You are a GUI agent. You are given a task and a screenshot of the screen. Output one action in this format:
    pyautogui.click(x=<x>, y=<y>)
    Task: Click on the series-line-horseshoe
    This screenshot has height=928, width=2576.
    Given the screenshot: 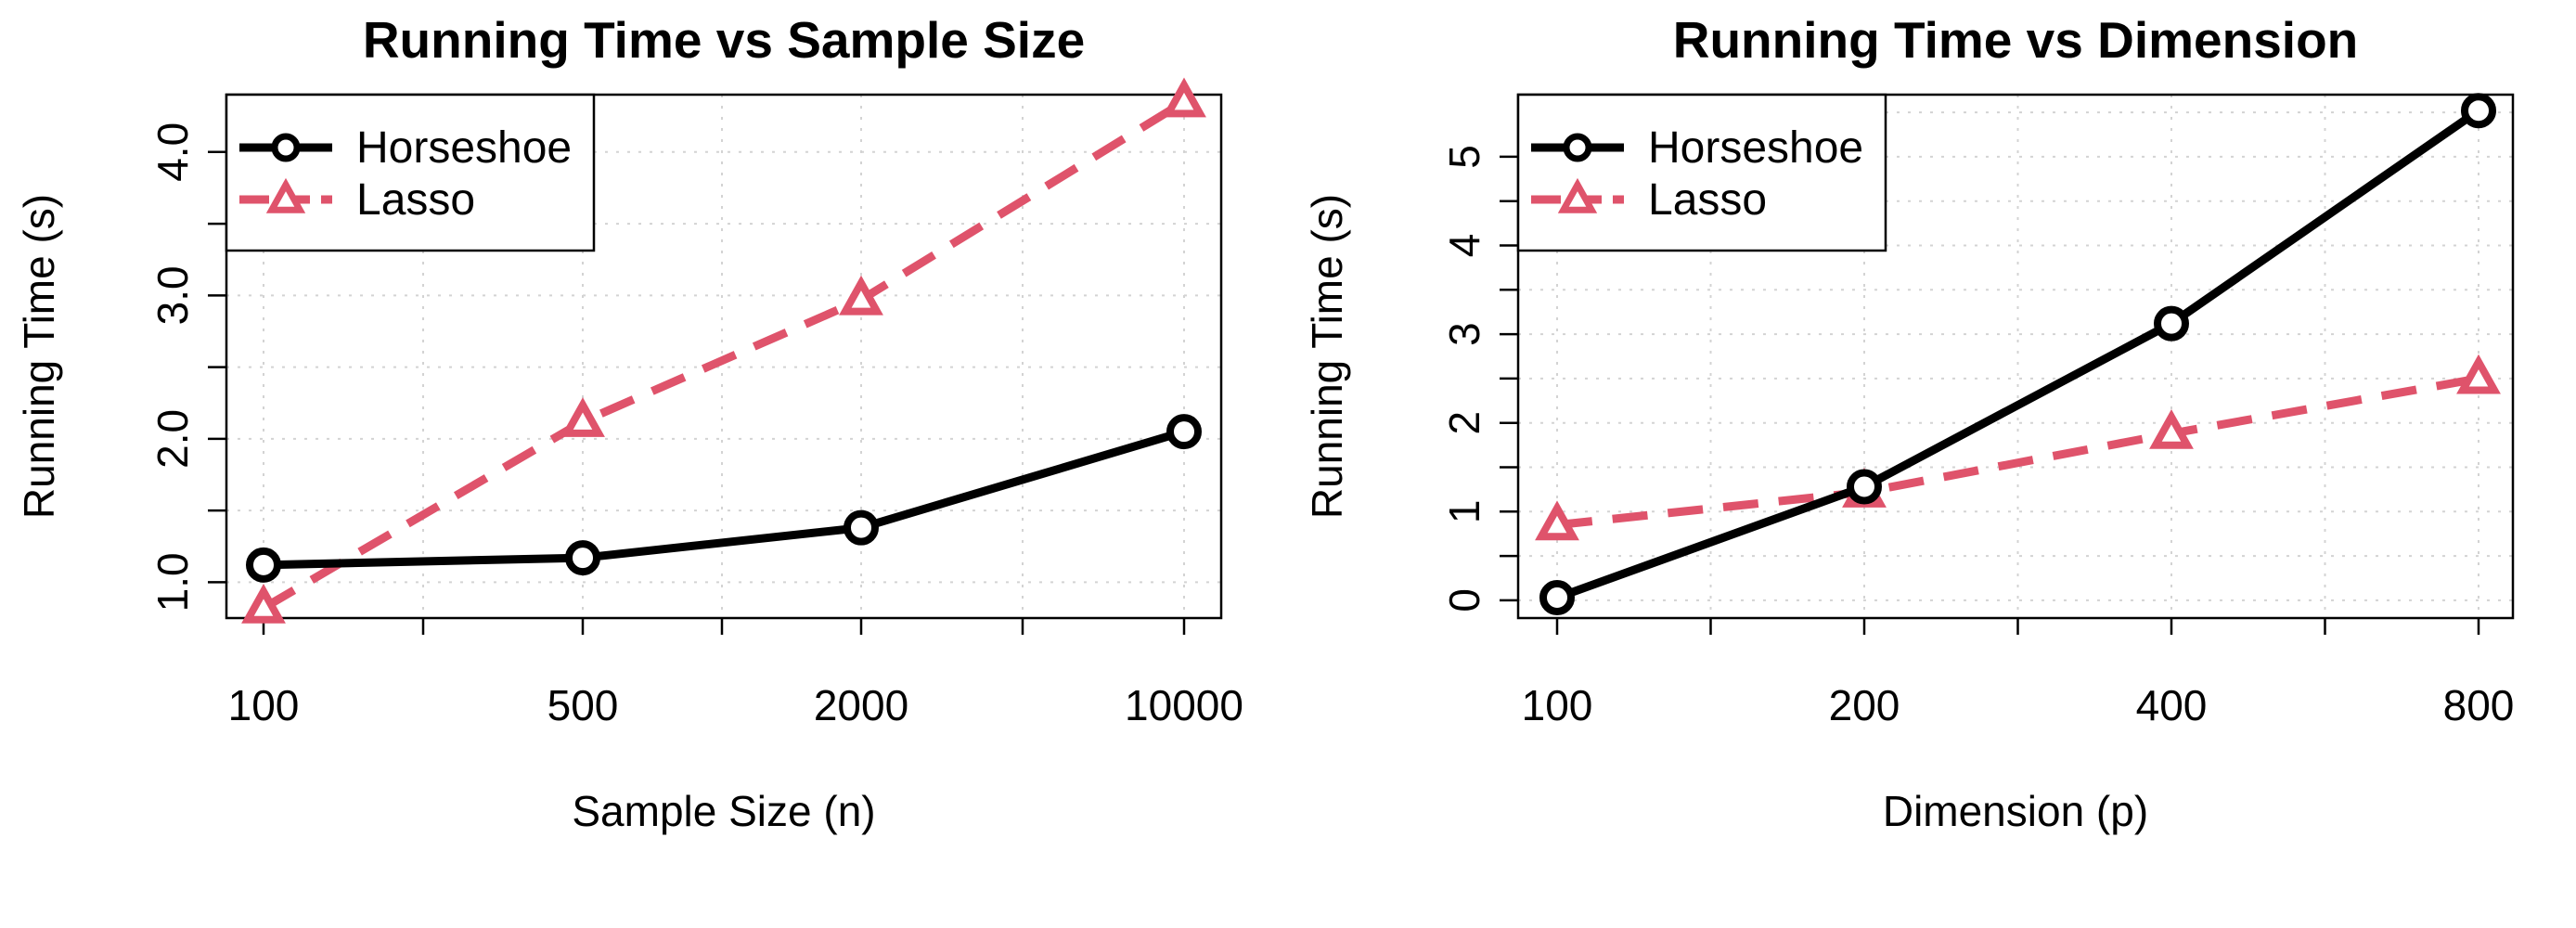 What is the action you would take?
    pyautogui.click(x=725, y=499)
    